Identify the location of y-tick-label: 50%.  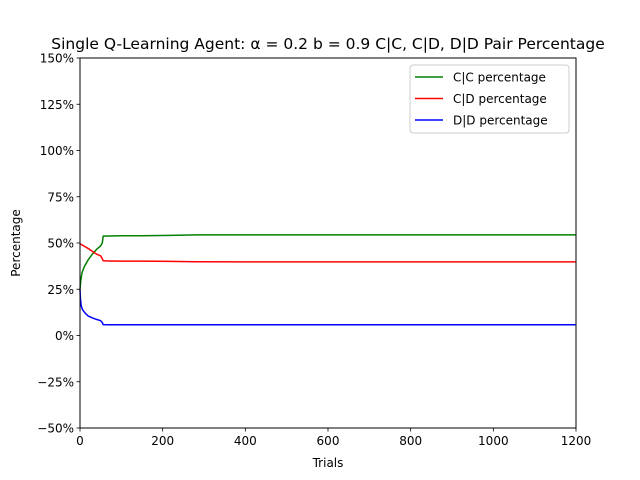
(60, 244).